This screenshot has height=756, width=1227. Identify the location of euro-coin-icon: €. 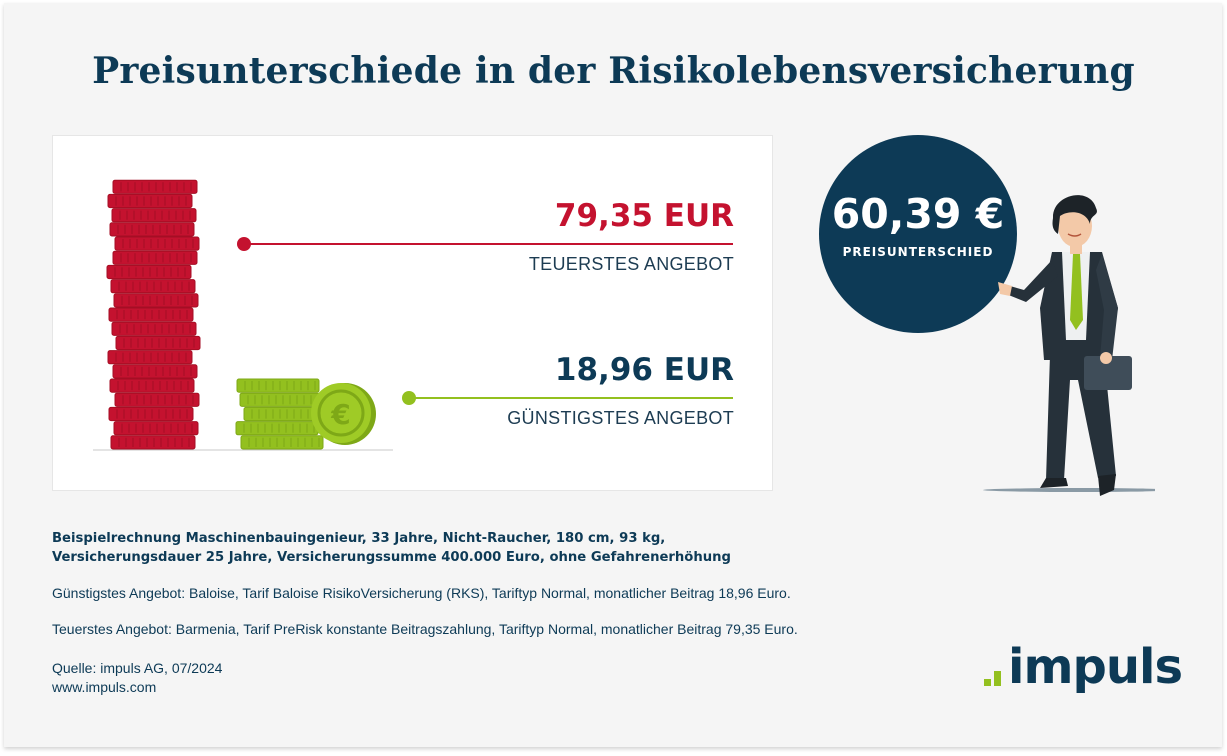
(343, 414).